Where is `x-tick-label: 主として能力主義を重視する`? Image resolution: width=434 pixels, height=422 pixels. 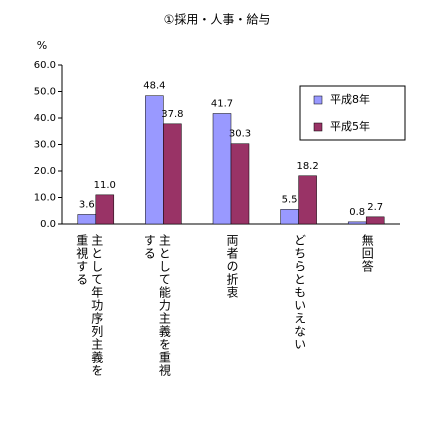
x-tick-label: 主として能力主義を重視する is located at coordinates (157, 305).